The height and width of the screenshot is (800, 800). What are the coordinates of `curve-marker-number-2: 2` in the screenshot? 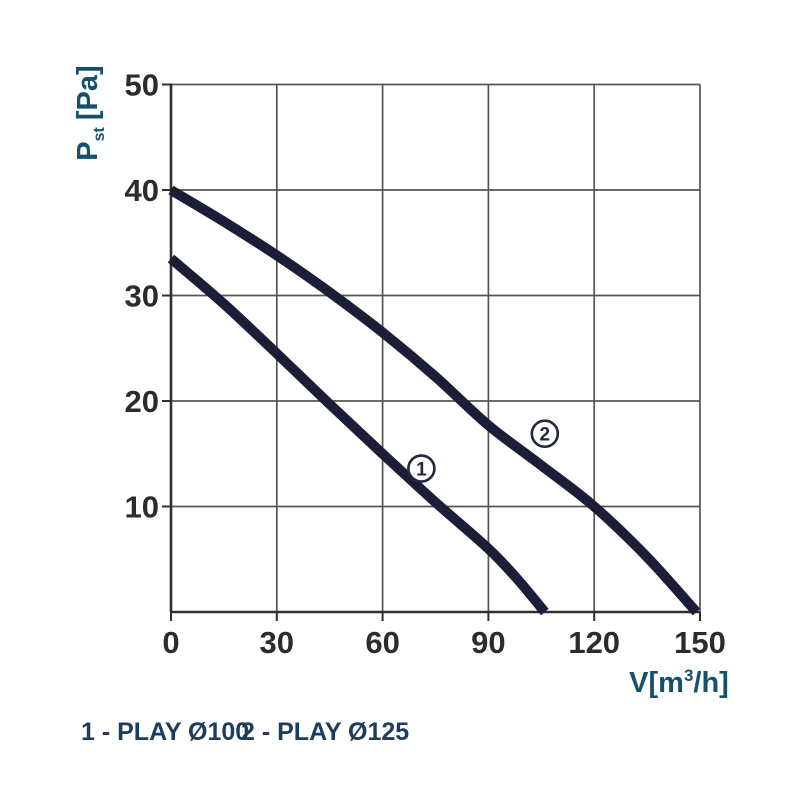 It's located at (545, 435).